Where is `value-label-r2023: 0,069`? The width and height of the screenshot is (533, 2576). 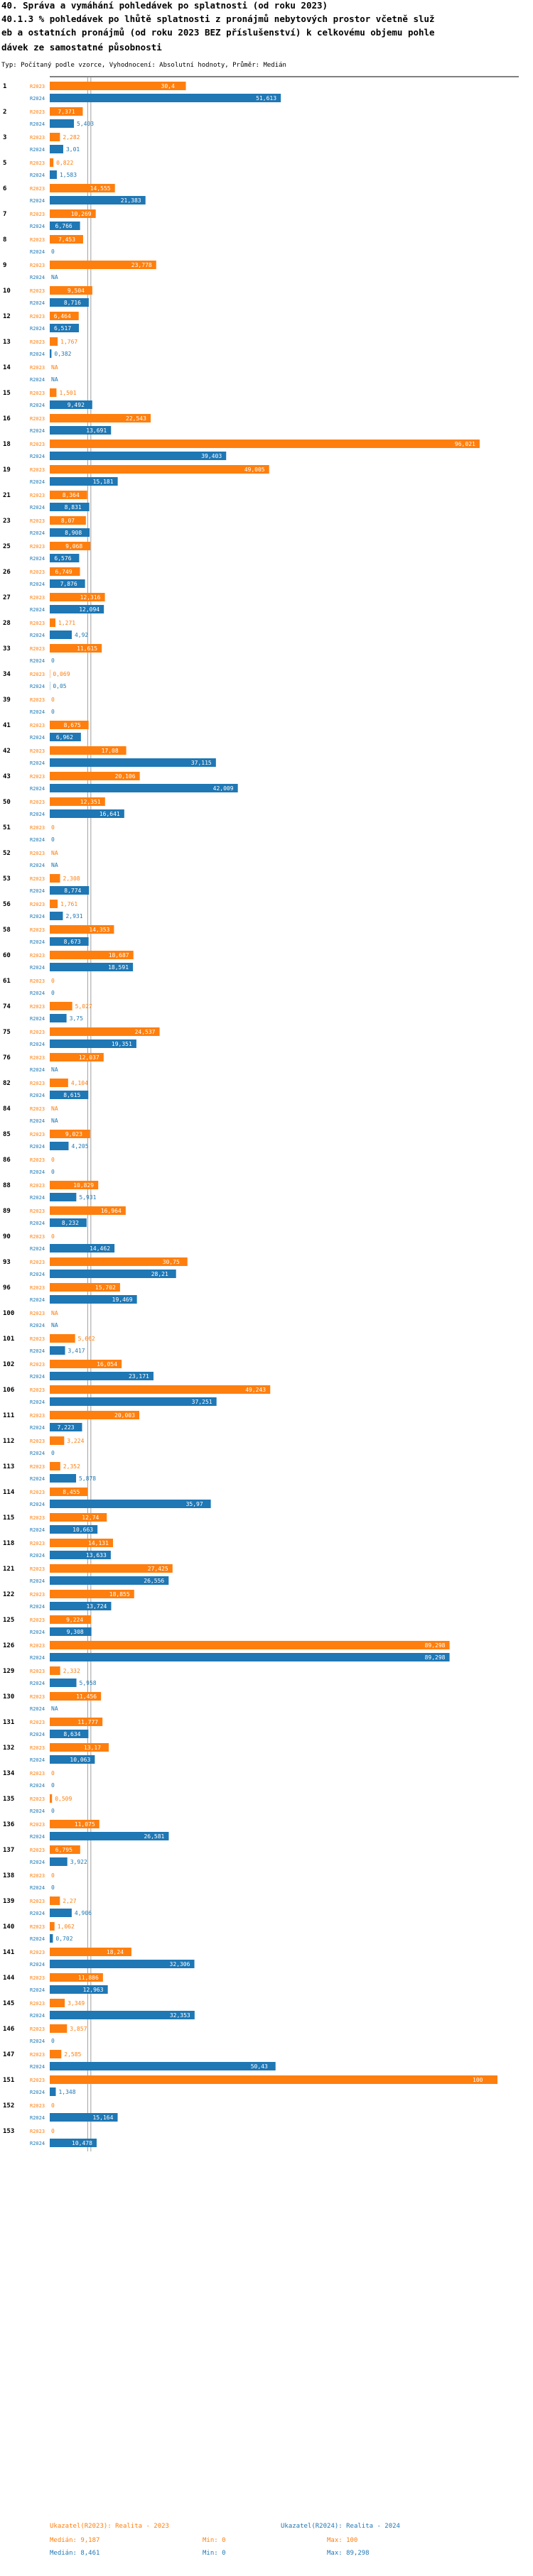
value-label-r2023: 0,069 is located at coordinates (61, 674).